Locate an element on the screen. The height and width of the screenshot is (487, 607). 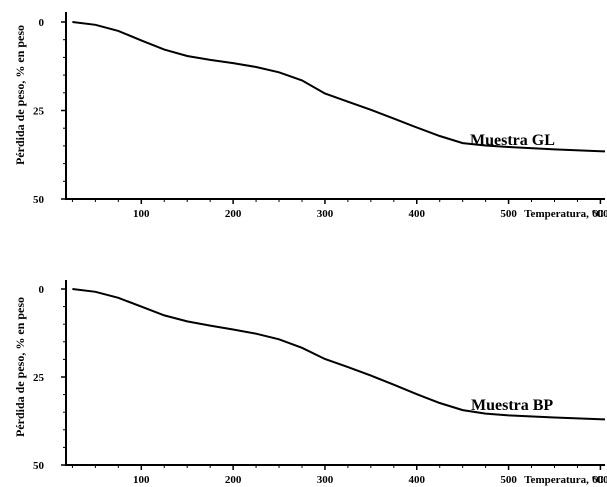
sample-label: Muestra BP is located at coordinates (512, 405).